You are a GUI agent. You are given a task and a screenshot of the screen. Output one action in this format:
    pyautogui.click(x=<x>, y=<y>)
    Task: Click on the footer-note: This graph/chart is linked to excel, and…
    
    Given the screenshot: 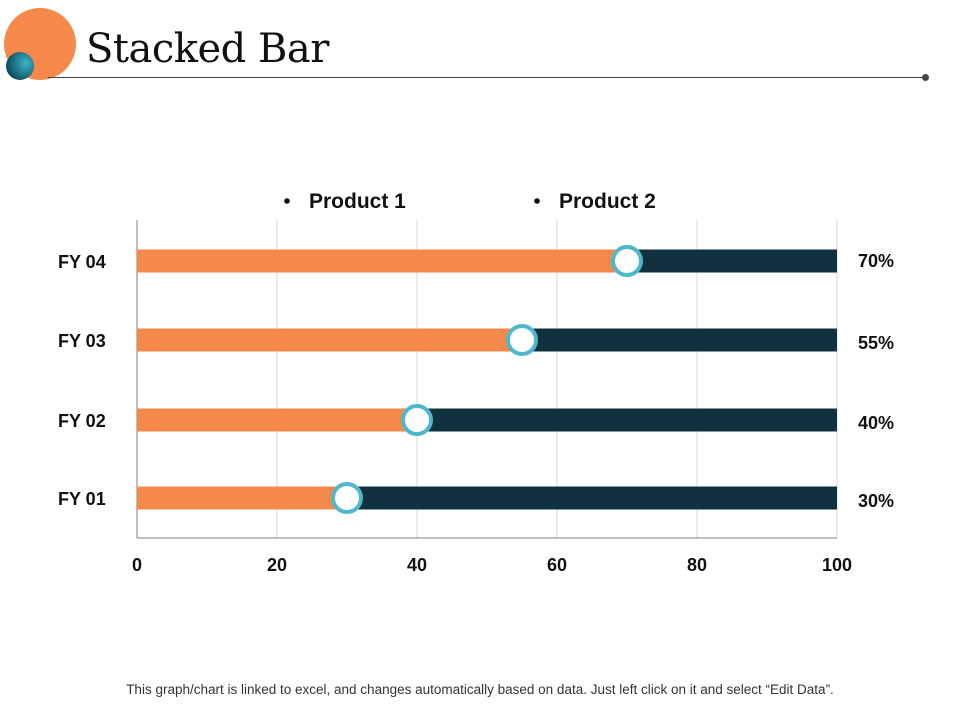 What is the action you would take?
    pyautogui.click(x=480, y=689)
    